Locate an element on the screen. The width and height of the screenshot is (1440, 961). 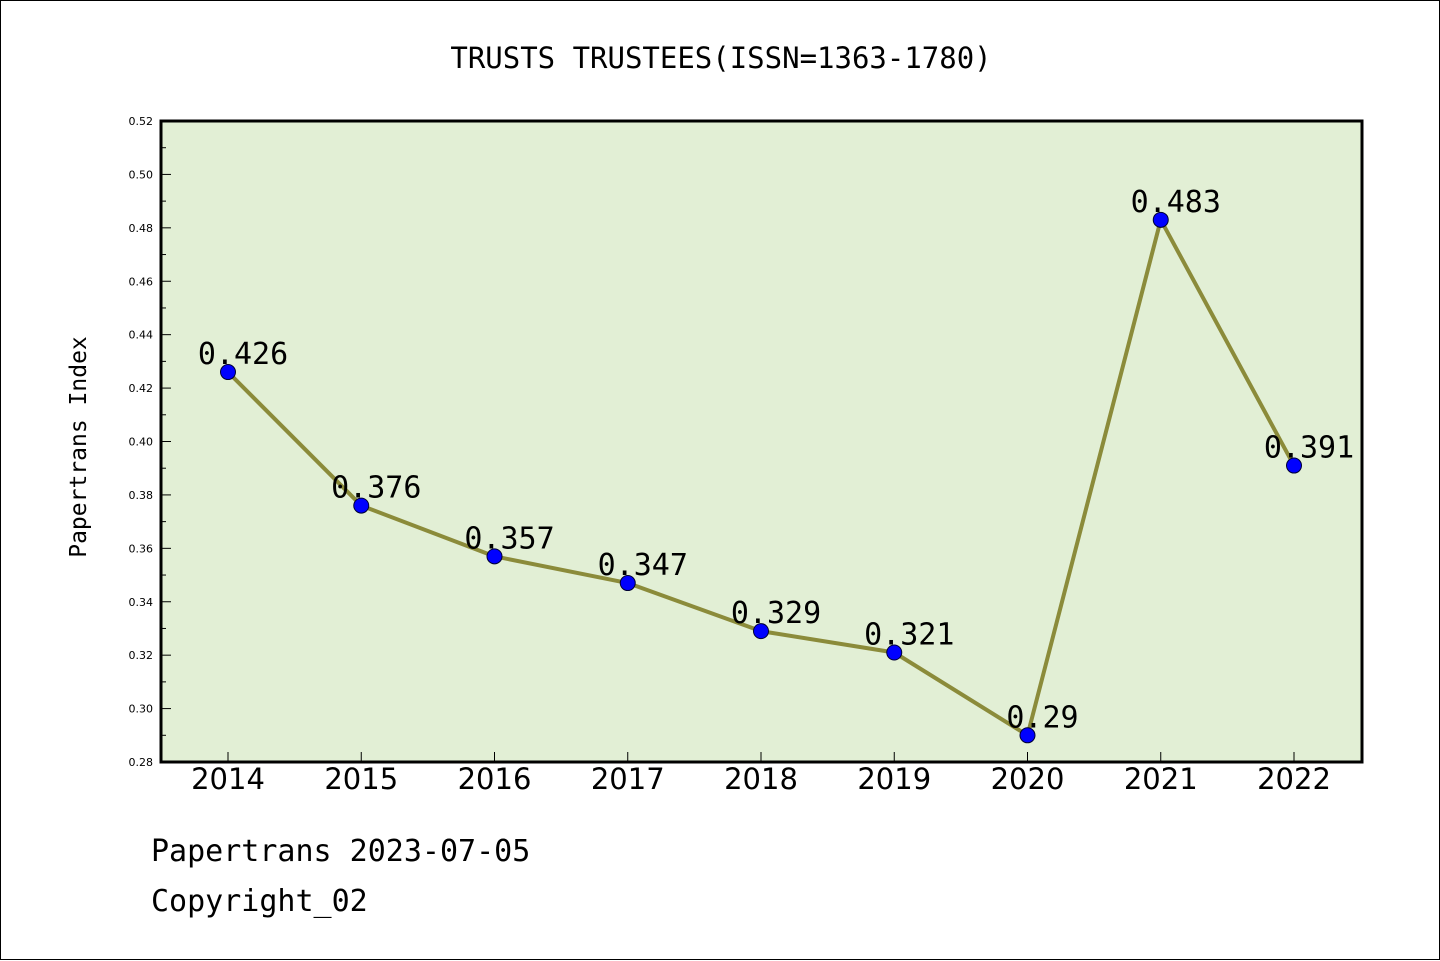
data-label: 0.329 is located at coordinates (776, 613).